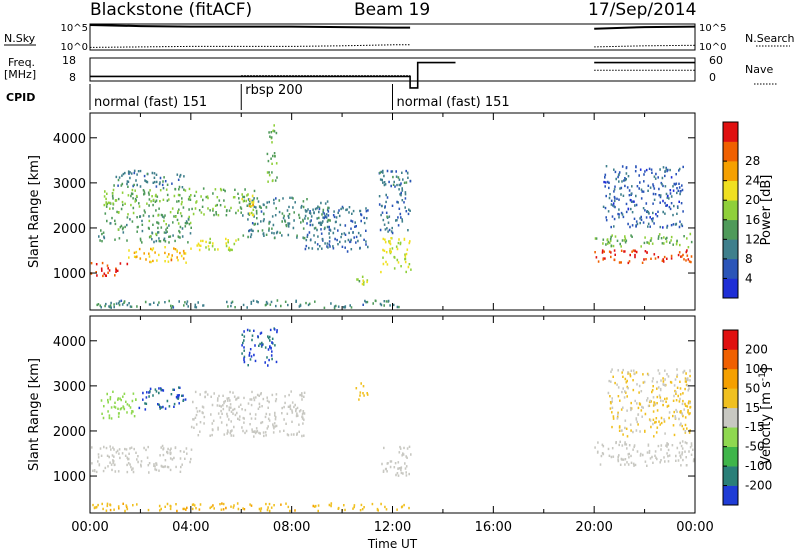 Image resolution: width=800 pixels, height=558 pixels. I want to click on x-tick-label: 16:00, so click(493, 527).